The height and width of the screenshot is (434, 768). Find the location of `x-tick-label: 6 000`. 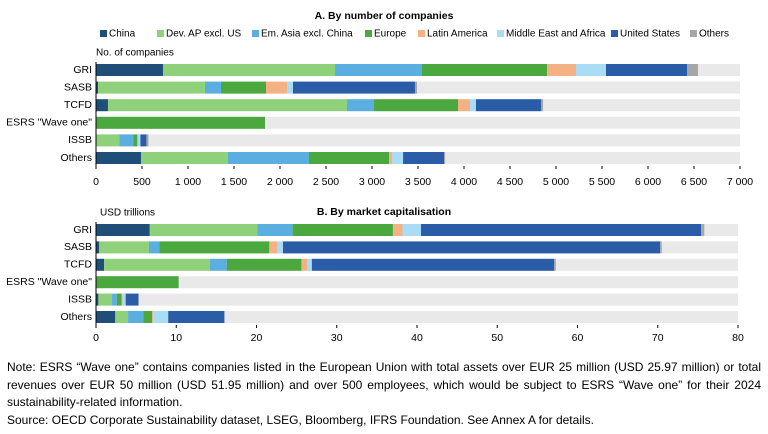

x-tick-label: 6 000 is located at coordinates (648, 182).